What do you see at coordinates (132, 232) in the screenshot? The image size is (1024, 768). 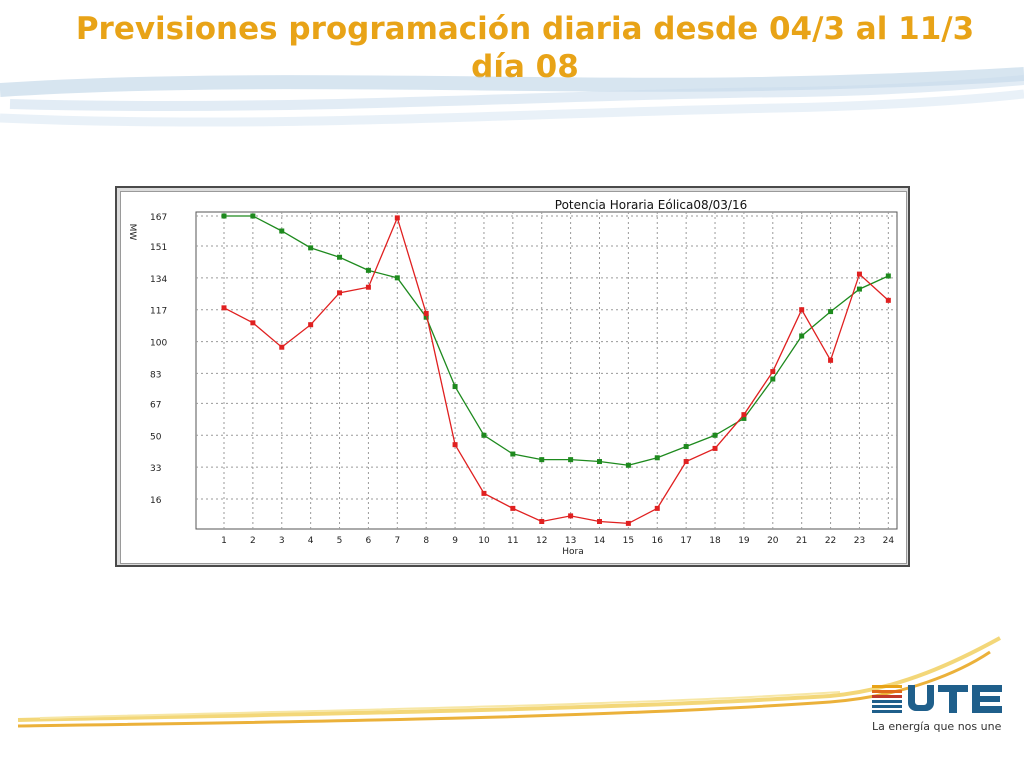 I see `y-axis-label: MW` at bounding box center [132, 232].